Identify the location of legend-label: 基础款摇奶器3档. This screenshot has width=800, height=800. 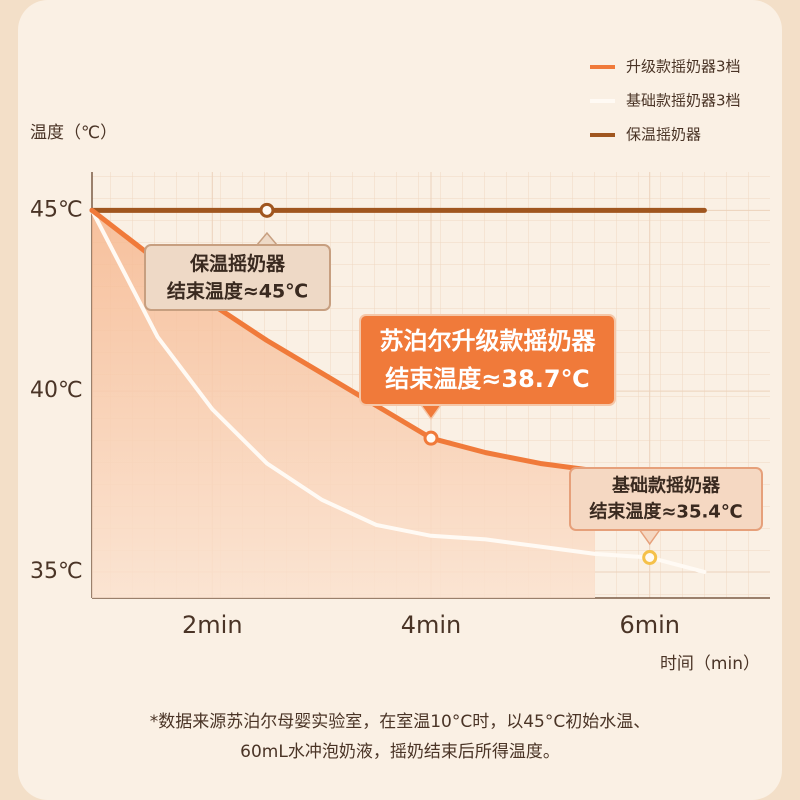
(683, 101).